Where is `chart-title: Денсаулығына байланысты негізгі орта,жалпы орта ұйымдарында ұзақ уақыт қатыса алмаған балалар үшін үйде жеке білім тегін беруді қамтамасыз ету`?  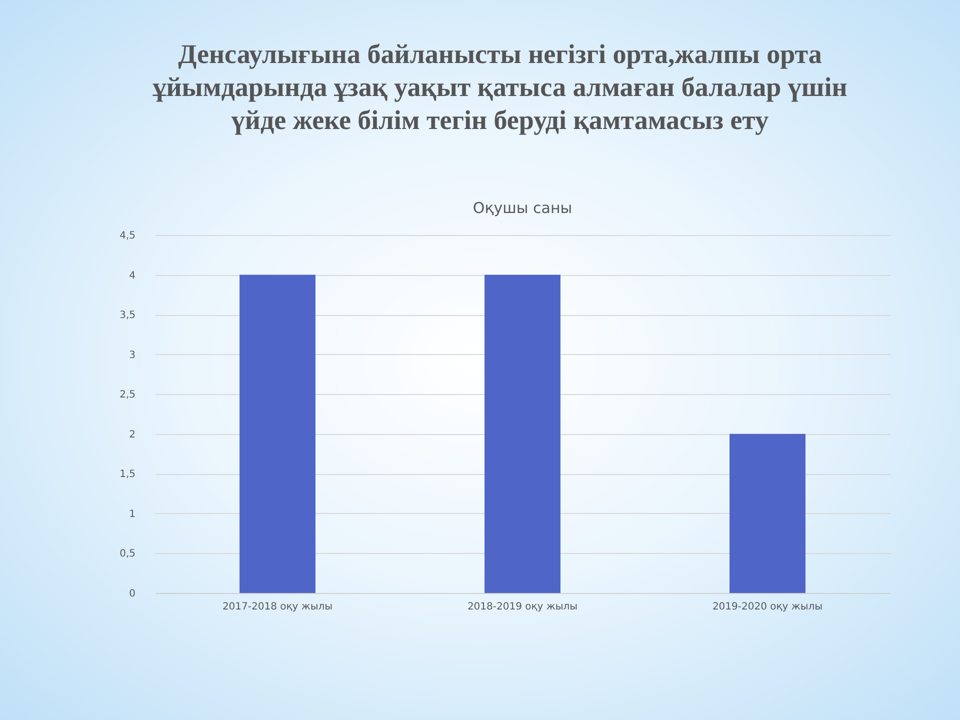 chart-title: Денсаулығына байланысты негізгі орта,жалпы орта ұйымдарында ұзақ уақыт қатыса алмаған балалар үшін үйде жеке білім тегін беруді қамтамасыз ету is located at coordinates (500, 87).